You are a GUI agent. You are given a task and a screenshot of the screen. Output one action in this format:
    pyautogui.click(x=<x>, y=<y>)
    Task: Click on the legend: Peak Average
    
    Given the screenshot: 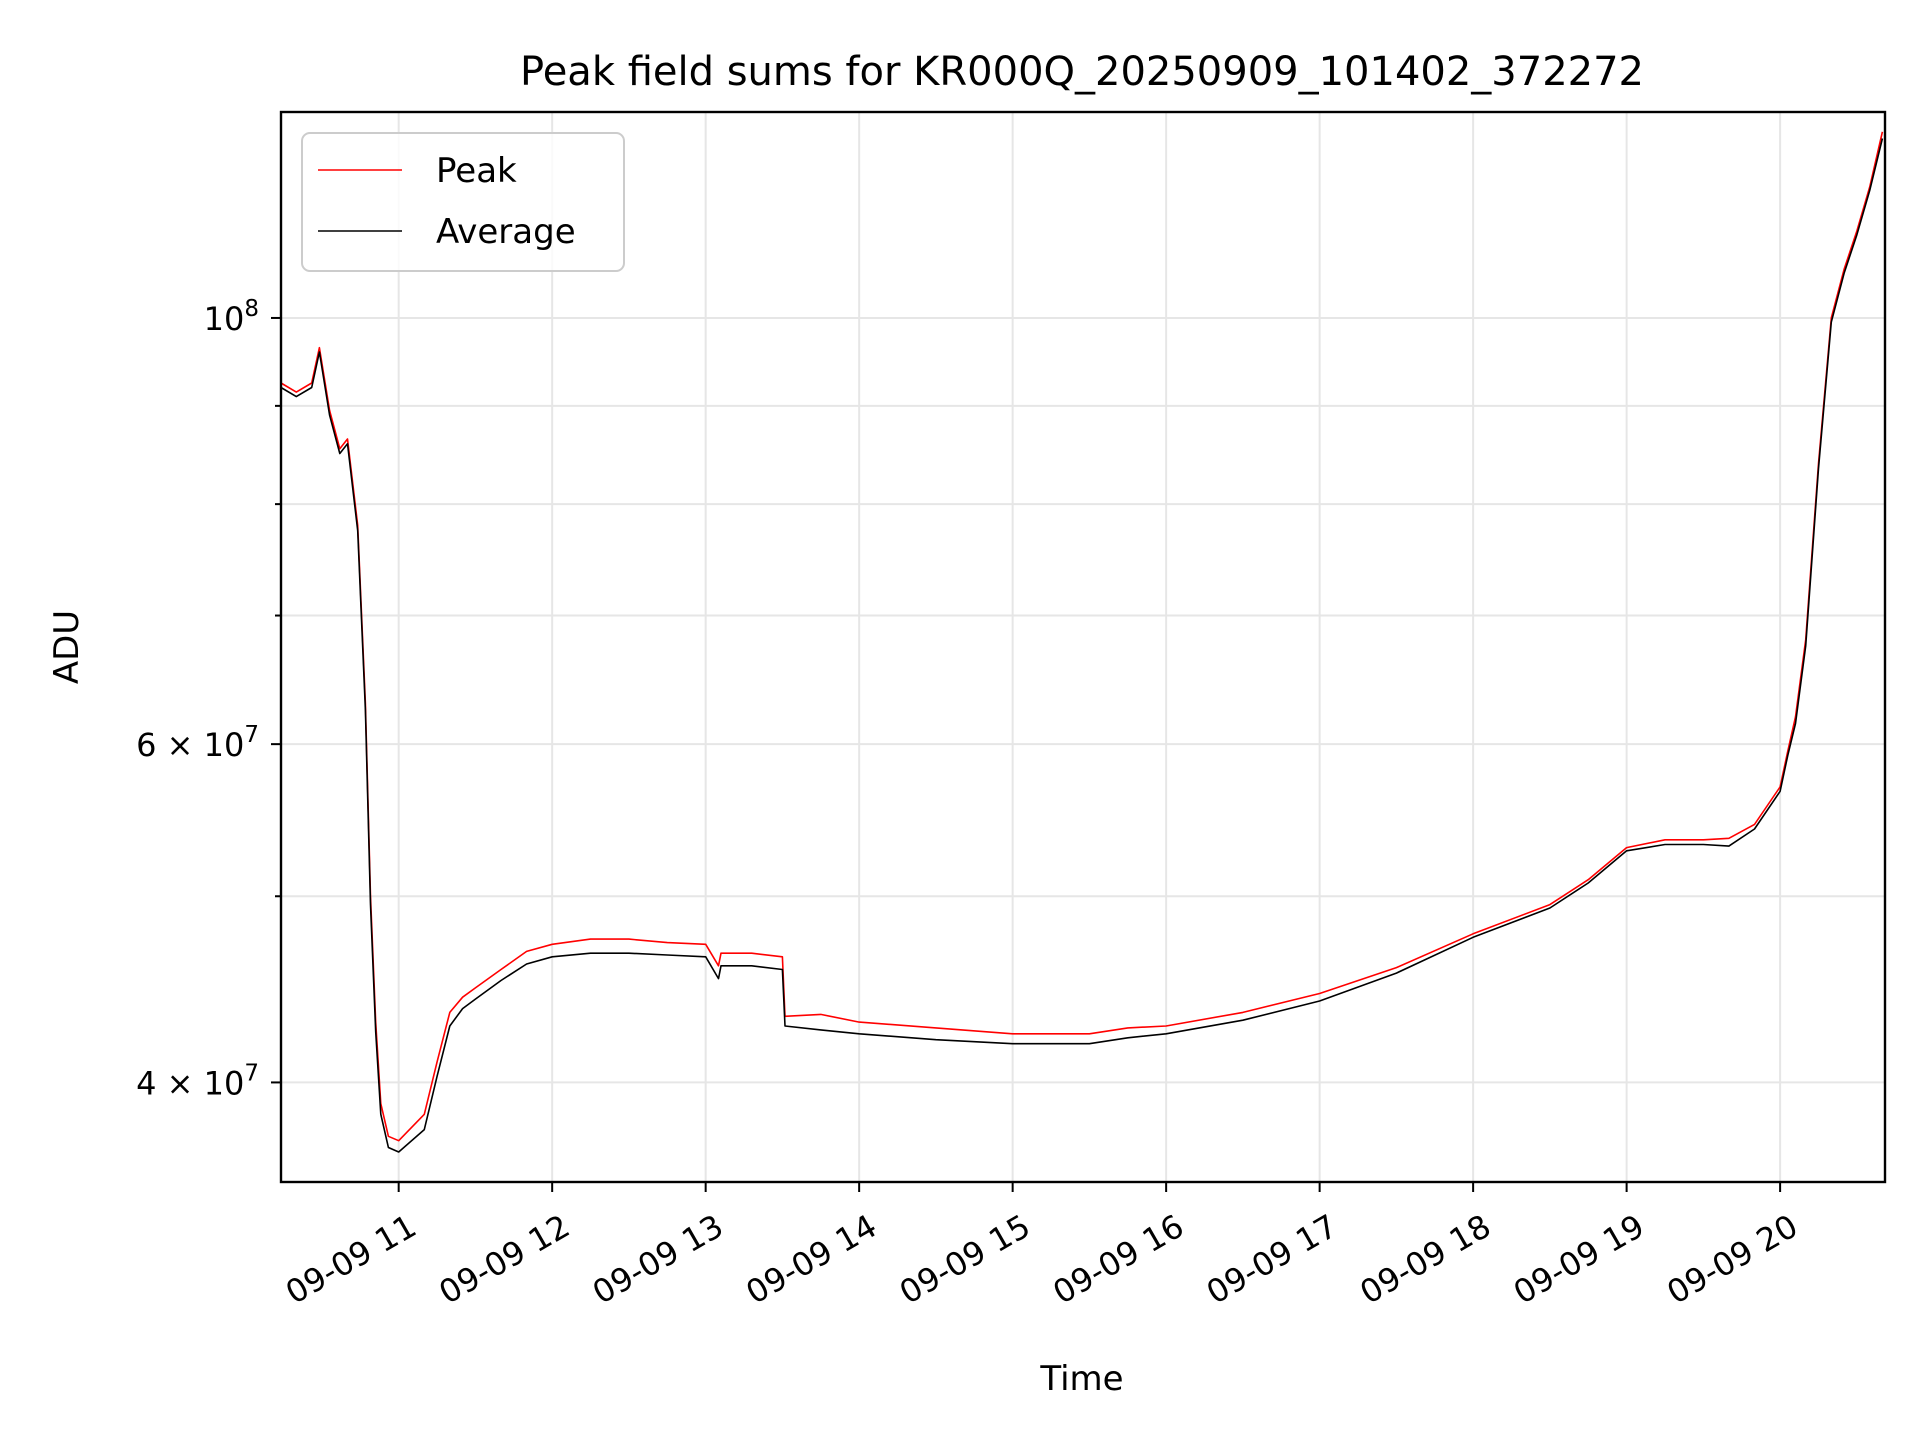 What is the action you would take?
    pyautogui.click(x=463, y=202)
    